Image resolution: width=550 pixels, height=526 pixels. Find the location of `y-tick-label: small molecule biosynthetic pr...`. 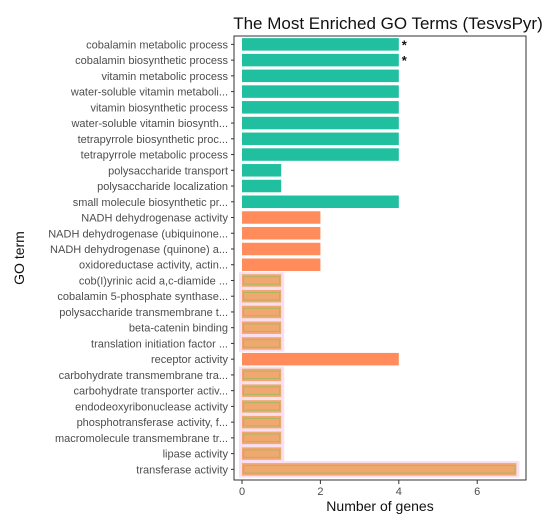

y-tick-label: small molecule biosynthetic pr... is located at coordinates (150, 203).